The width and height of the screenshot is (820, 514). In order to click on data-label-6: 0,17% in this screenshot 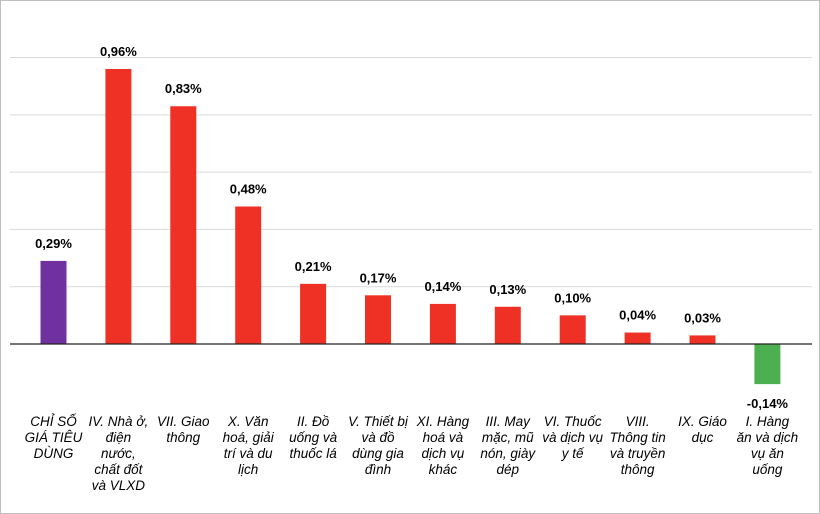, I will do `click(378, 277)`.